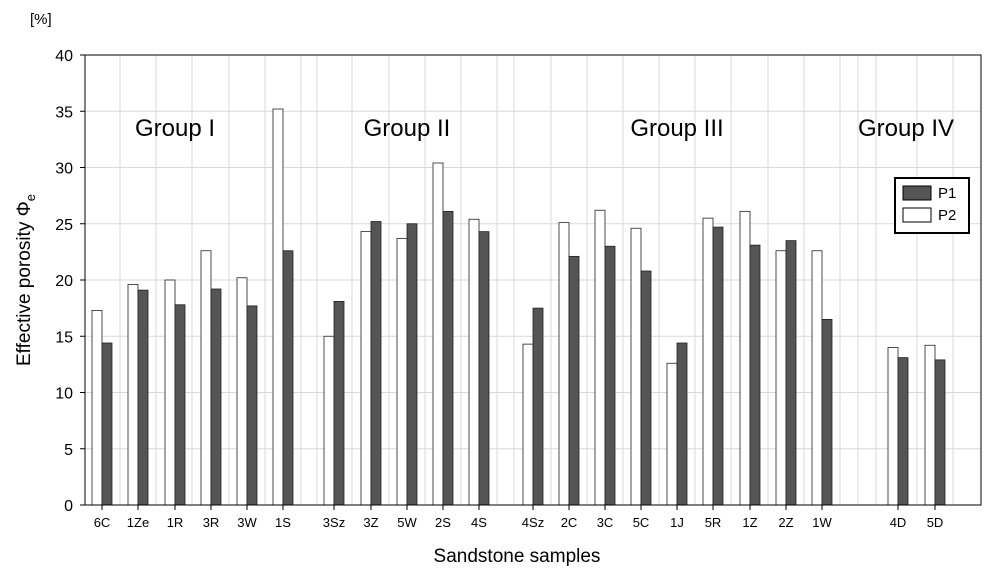  What do you see at coordinates (479, 522) in the screenshot?
I see `x-tick-label-4S: 4S` at bounding box center [479, 522].